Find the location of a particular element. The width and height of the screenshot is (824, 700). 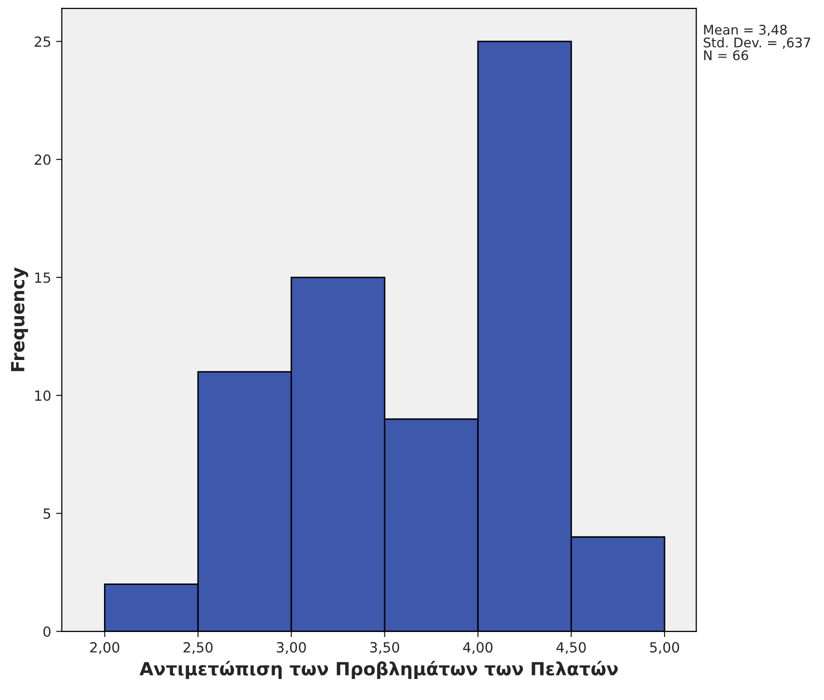

y-tick-label: 15 is located at coordinates (42, 277).